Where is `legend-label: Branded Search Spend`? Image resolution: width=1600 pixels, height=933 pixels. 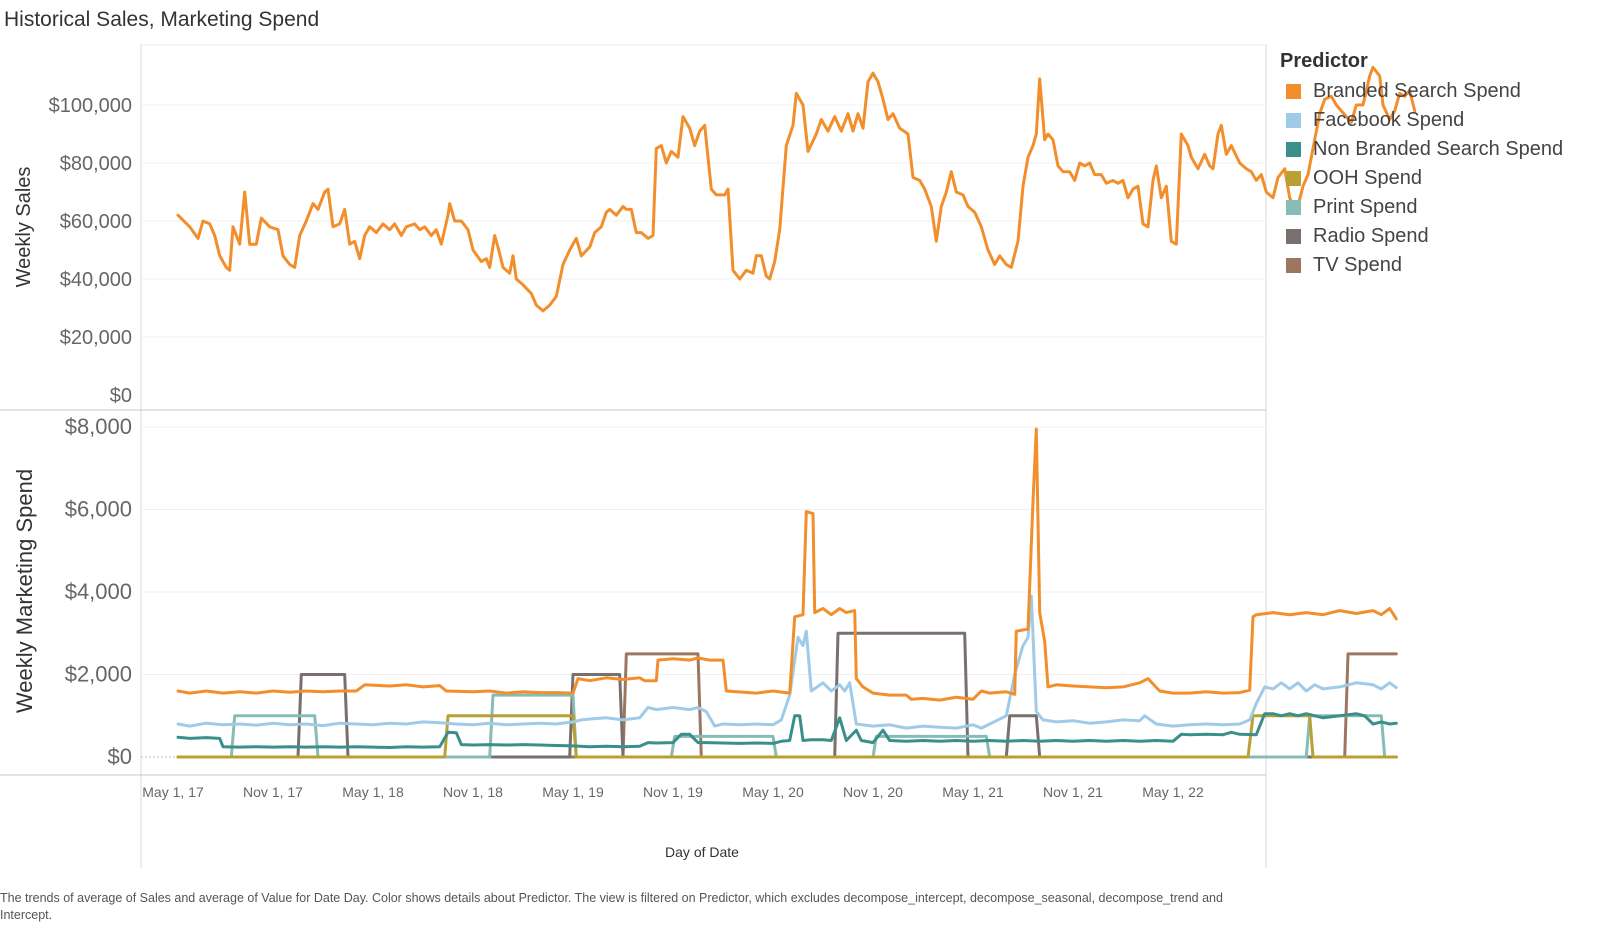 legend-label: Branded Search Spend is located at coordinates (1417, 91).